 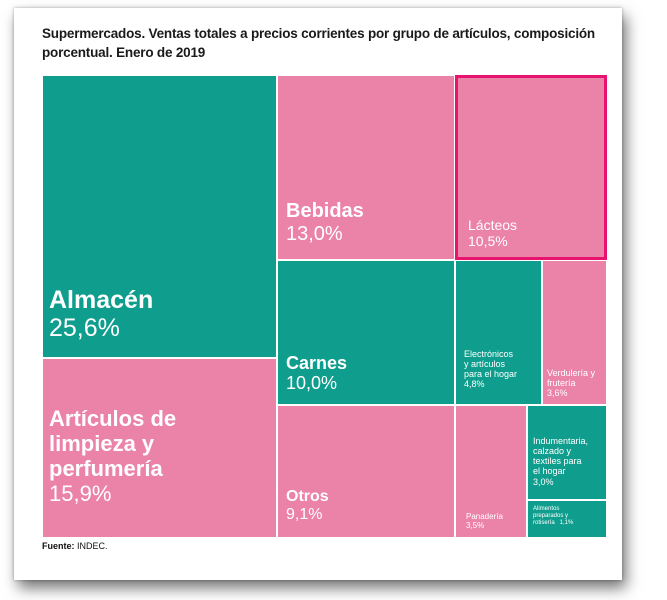 I want to click on cell-value: 3,5%, so click(x=475, y=526).